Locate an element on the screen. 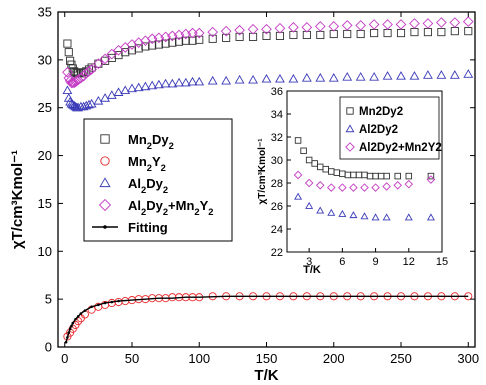  main-x-tick-label: 50 is located at coordinates (132, 358).